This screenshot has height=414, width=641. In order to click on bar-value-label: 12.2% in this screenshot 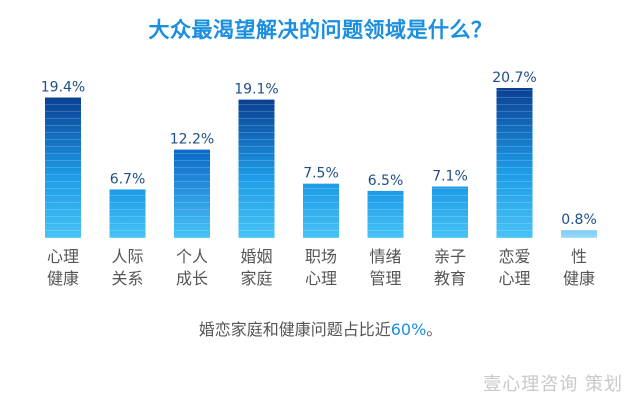, I will do `click(192, 140)`.